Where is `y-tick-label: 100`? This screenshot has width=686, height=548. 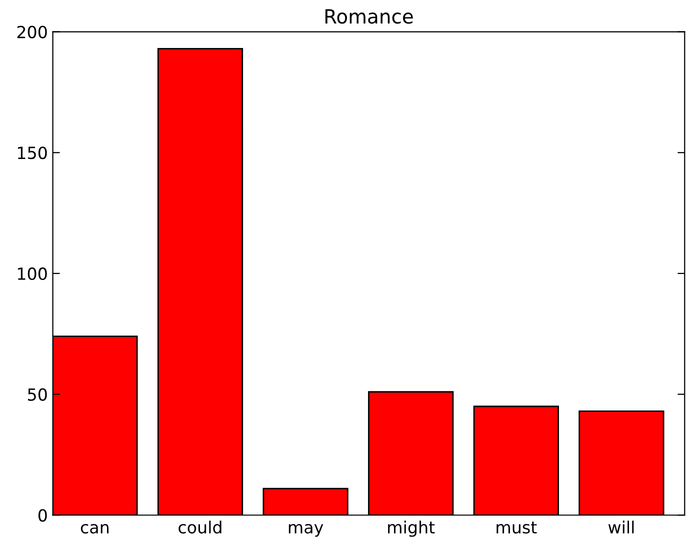 y-tick-label: 100 is located at coordinates (32, 273).